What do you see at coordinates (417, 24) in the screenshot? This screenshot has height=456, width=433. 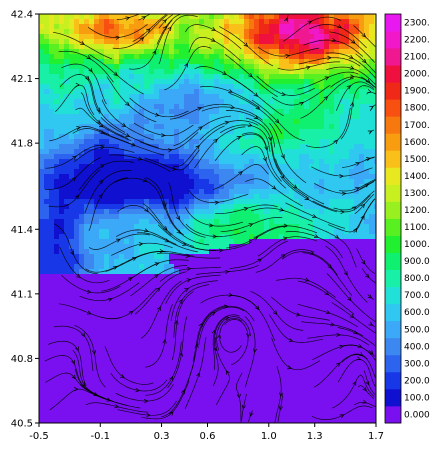 I see `colorbar-label: 2300.` at bounding box center [417, 24].